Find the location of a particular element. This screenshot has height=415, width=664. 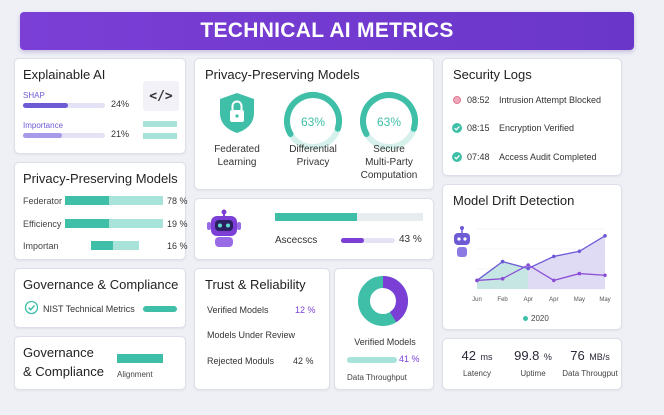

code-icon: </> is located at coordinates (161, 96).